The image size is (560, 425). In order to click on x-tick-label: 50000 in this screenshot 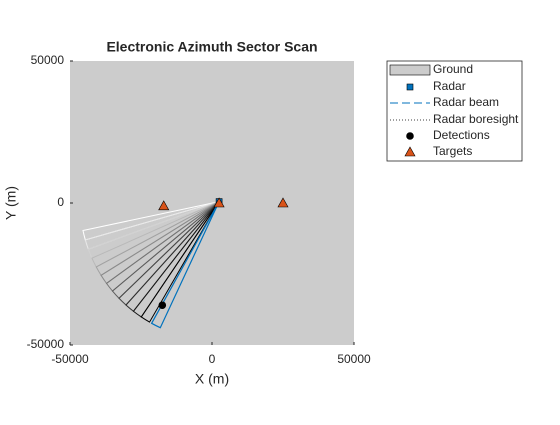, I will do `click(354, 359)`.